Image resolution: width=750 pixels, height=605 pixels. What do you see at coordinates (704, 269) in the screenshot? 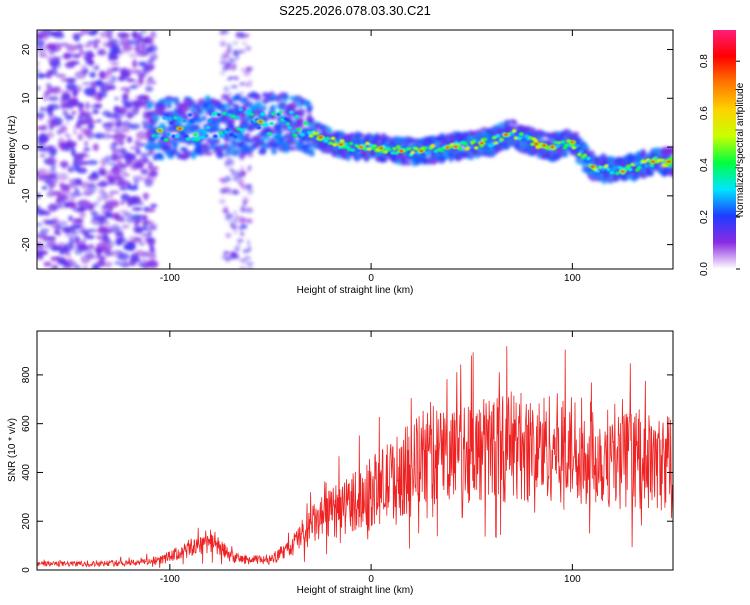
I see `colorbar-tick-label: 0.0` at bounding box center [704, 269].